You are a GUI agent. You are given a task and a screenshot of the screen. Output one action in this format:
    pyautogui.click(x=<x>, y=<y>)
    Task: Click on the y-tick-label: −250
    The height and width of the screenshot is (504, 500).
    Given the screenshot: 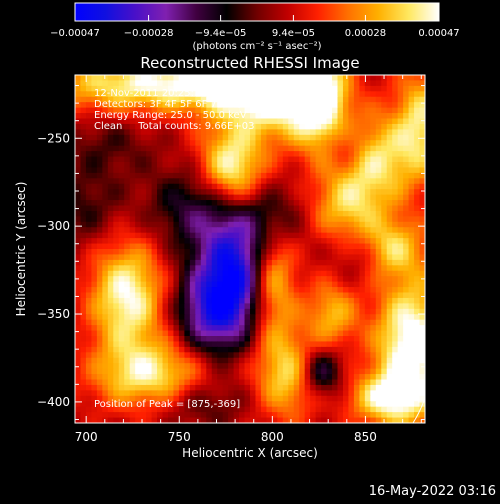 What is the action you would take?
    pyautogui.click(x=53, y=138)
    